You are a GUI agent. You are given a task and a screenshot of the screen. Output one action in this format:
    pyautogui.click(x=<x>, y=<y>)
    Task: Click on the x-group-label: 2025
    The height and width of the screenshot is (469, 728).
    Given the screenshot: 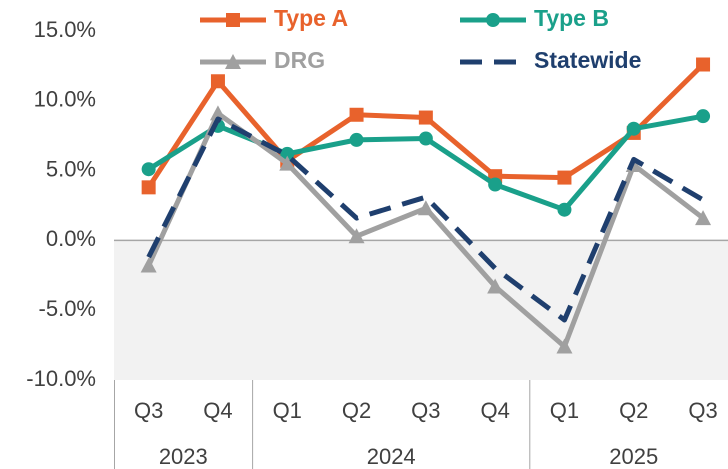 What is the action you would take?
    pyautogui.click(x=633, y=456)
    